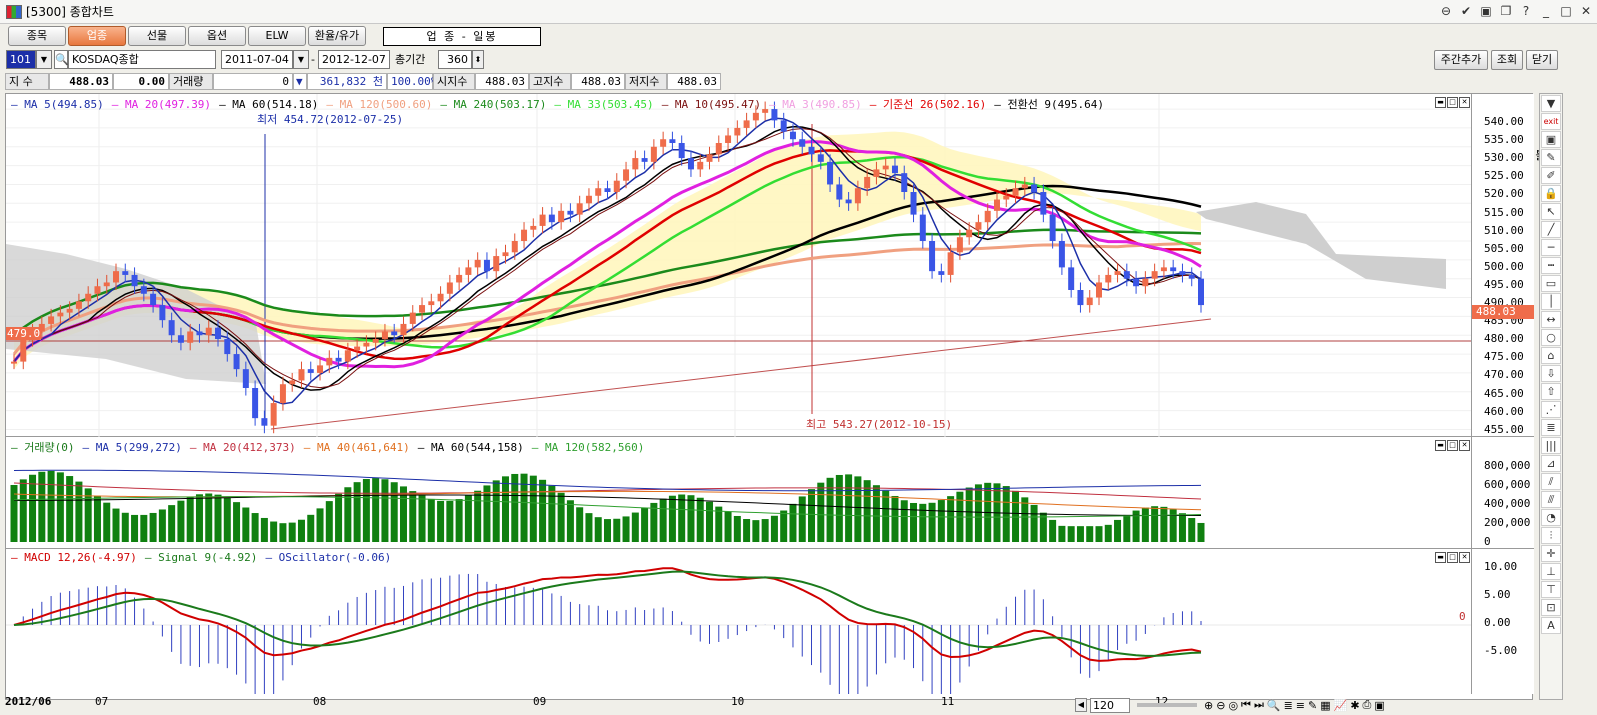  Describe the element at coordinates (1233, 705) in the screenshot. I see `zoom-reset-icon: ◎` at that location.